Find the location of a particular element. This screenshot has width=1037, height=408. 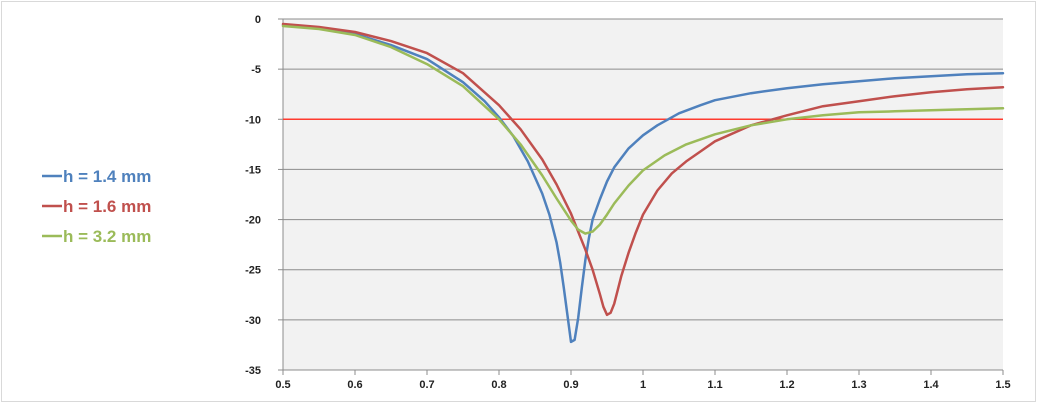

x-tick-label: 0.7 is located at coordinates (426, 385).